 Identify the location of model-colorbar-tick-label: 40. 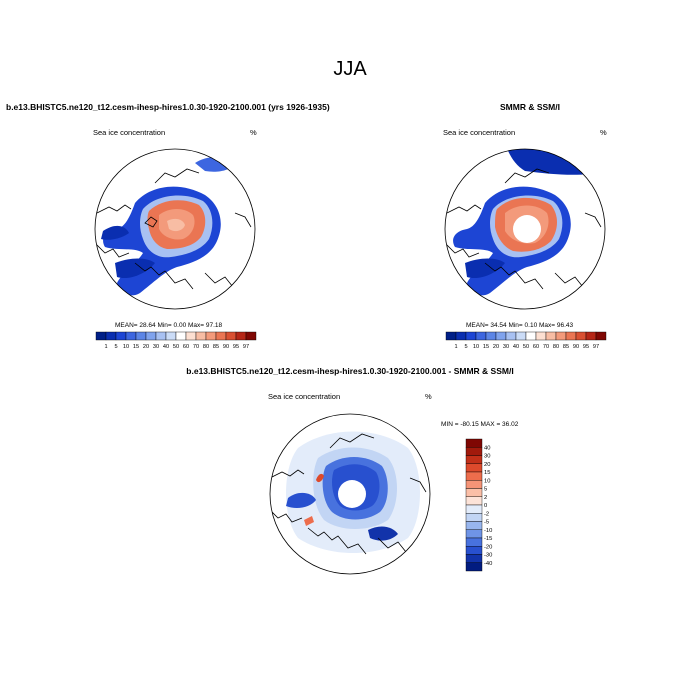
(166, 347).